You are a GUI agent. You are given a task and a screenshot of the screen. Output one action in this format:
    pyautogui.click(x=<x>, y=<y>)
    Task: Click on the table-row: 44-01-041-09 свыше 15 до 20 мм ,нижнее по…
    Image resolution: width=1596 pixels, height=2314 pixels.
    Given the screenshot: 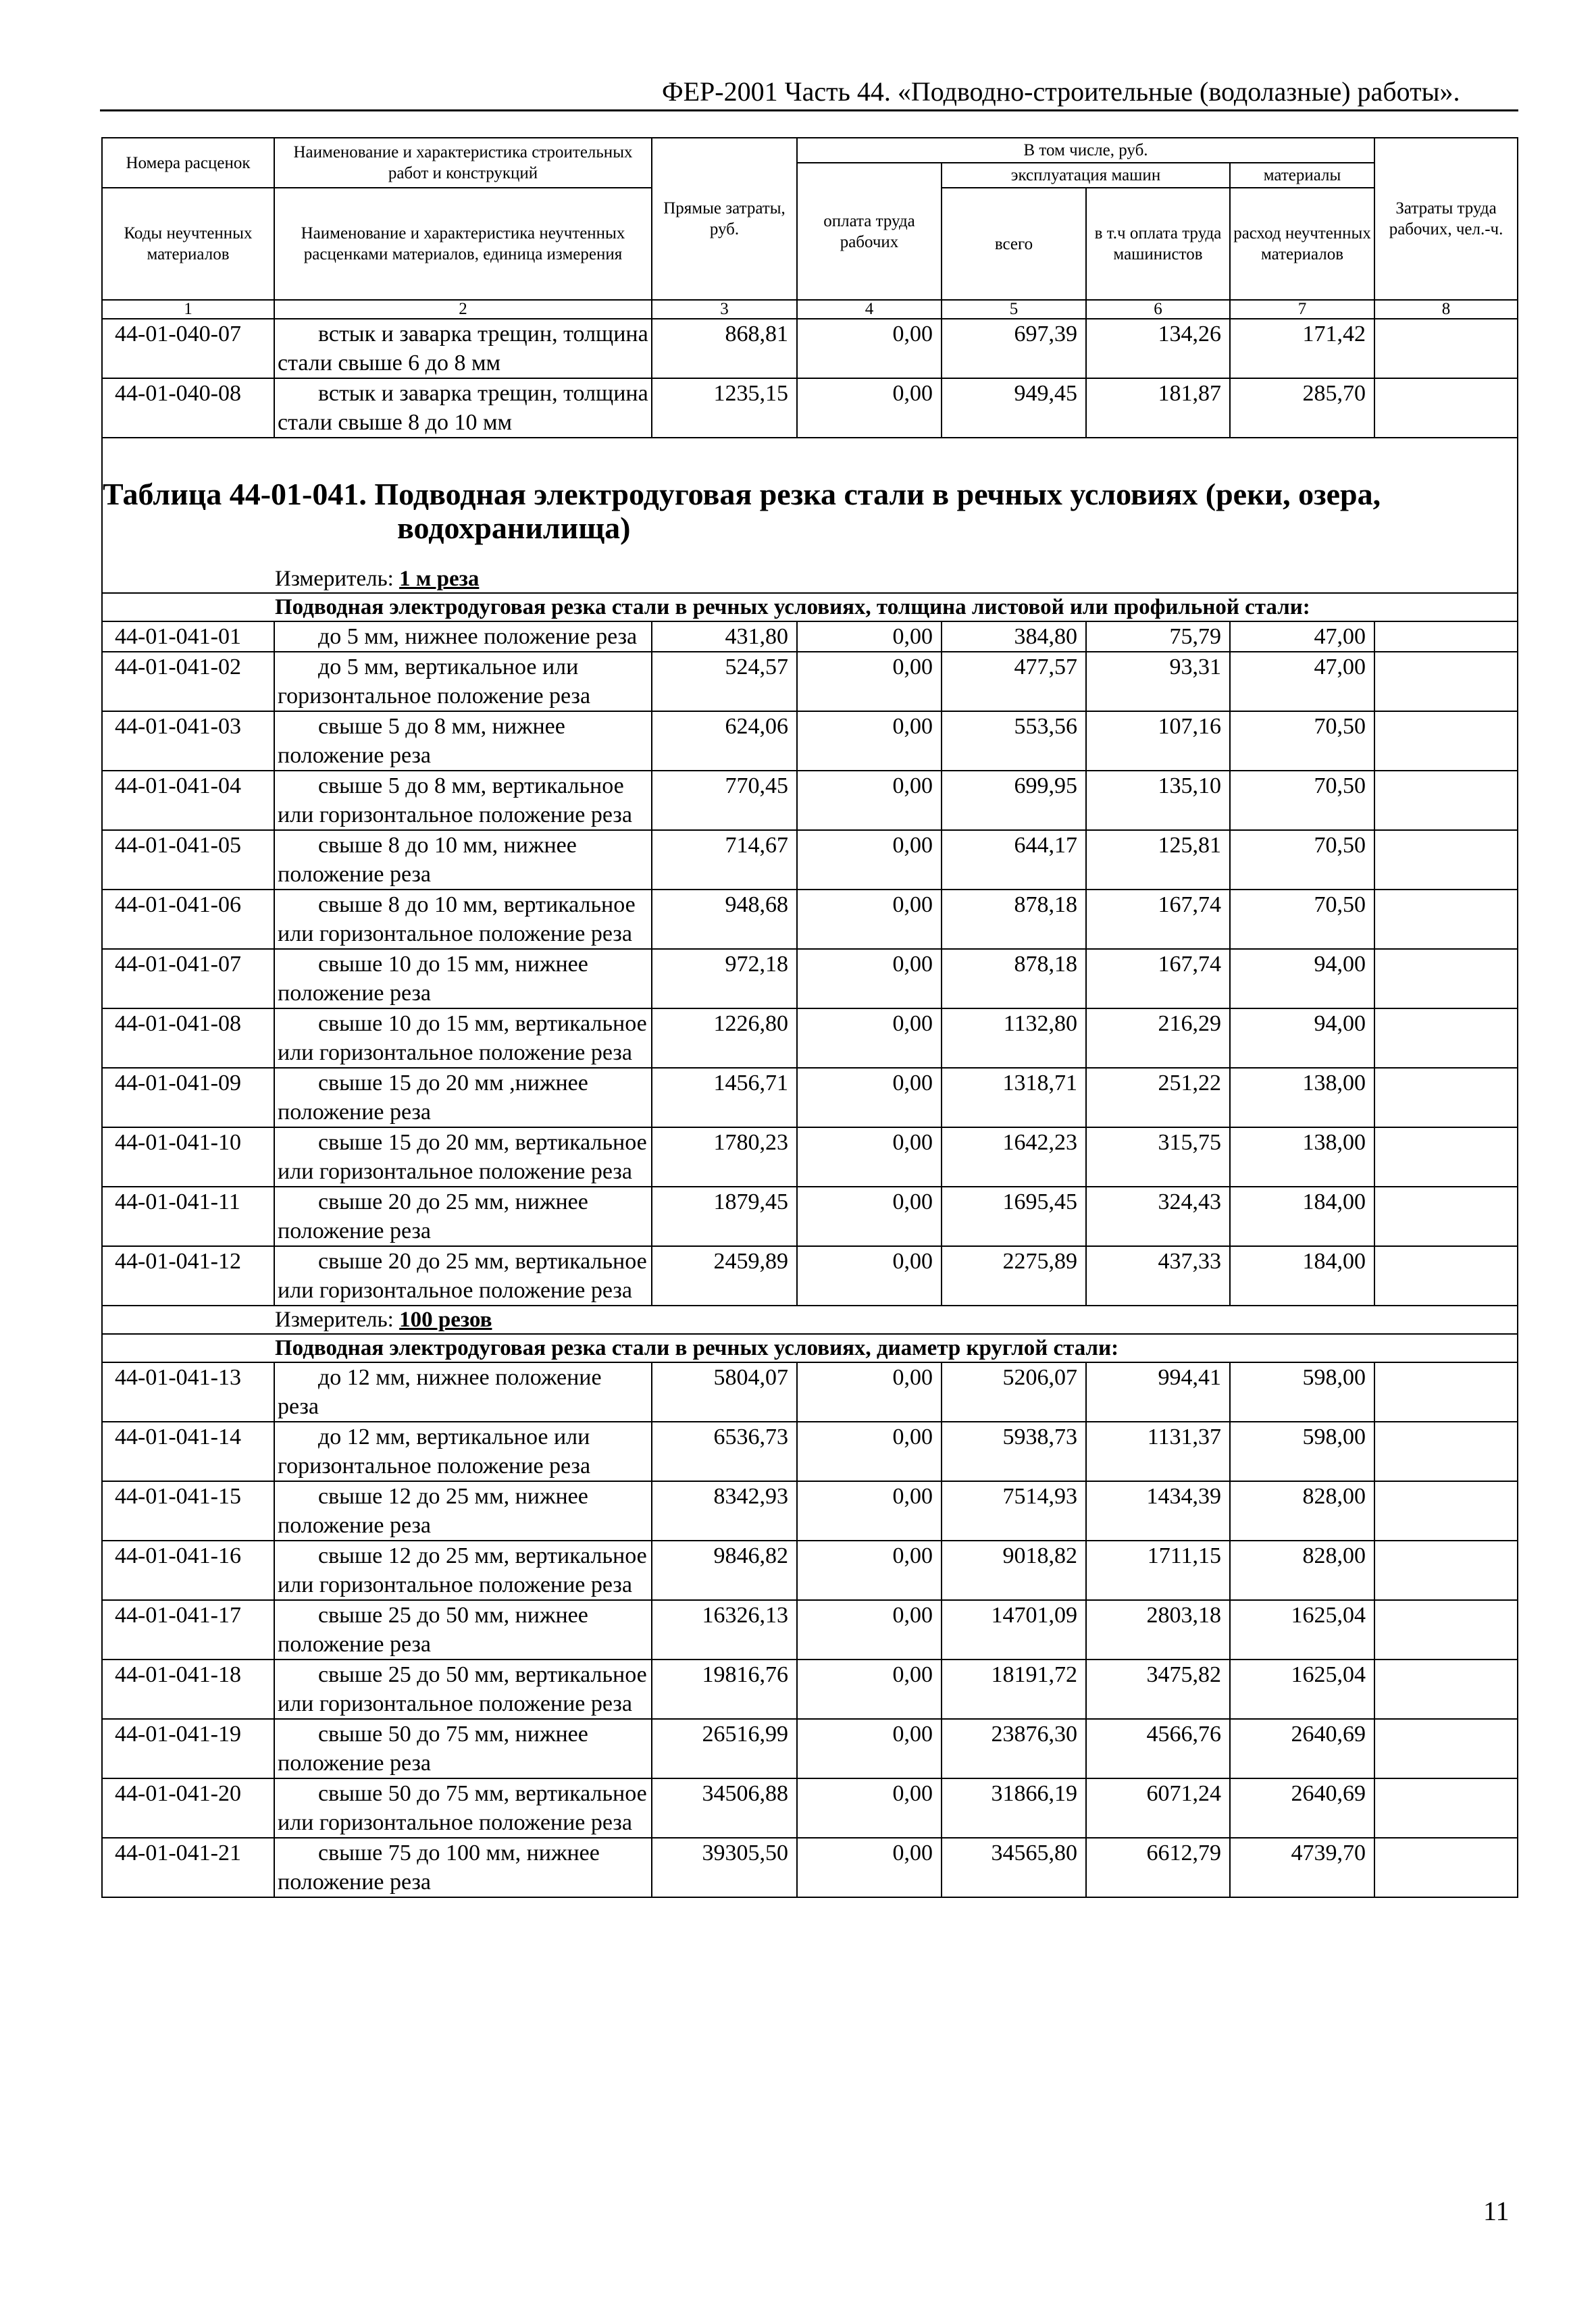 What is the action you would take?
    pyautogui.click(x=810, y=1097)
    